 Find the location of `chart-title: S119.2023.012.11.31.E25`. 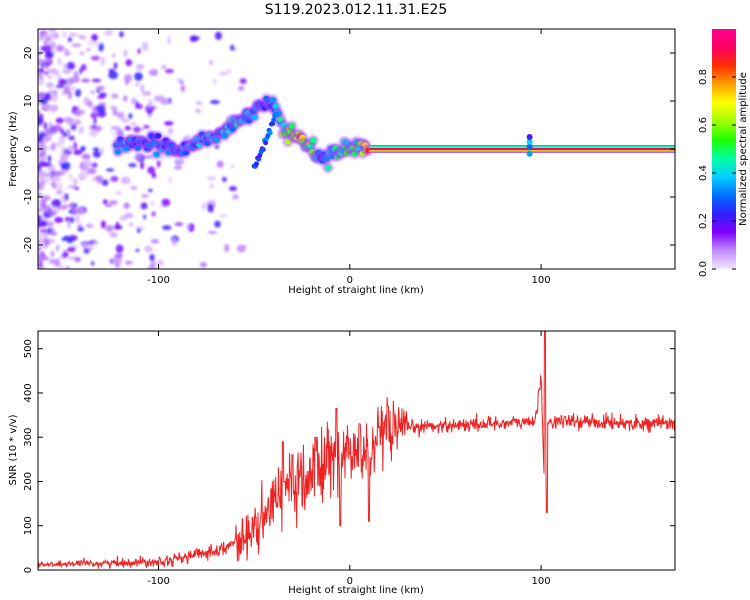

chart-title: S119.2023.012.11.31.E25 is located at coordinates (356, 10).